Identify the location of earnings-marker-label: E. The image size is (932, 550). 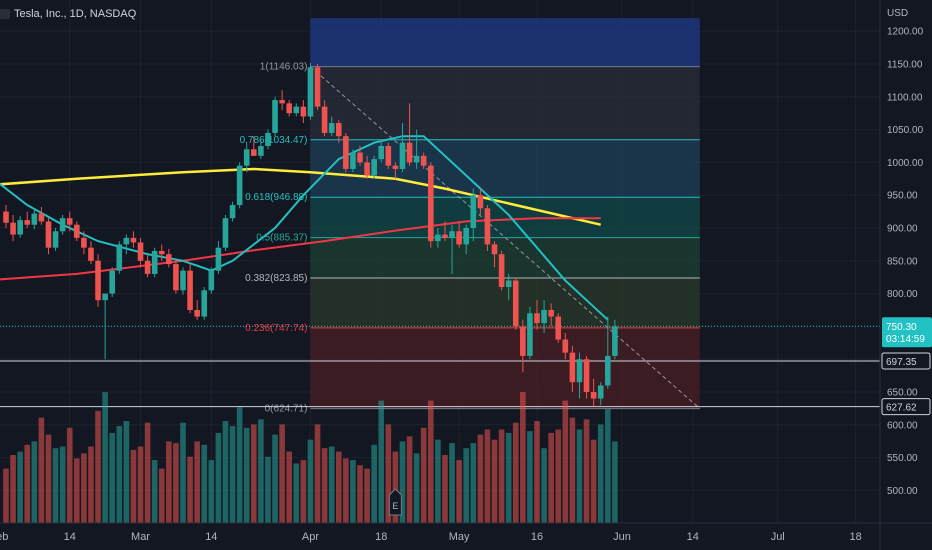
(395, 506).